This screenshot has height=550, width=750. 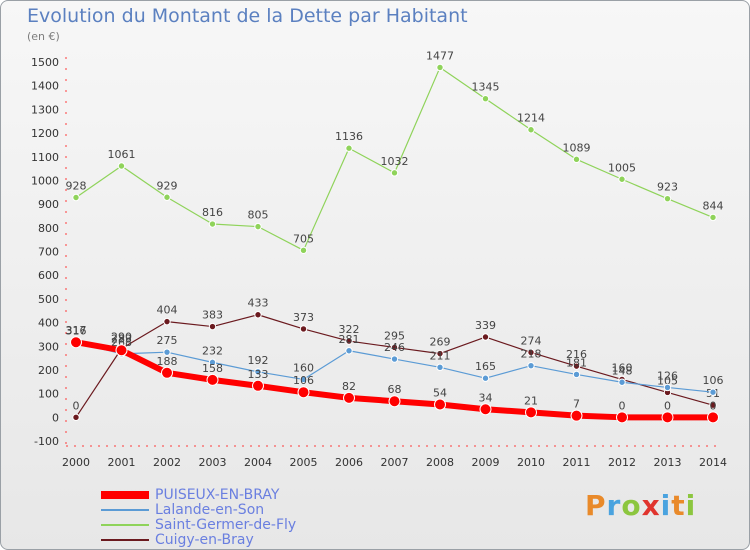 I want to click on data-label-puiseux-en-bray: 317, so click(x=76, y=330).